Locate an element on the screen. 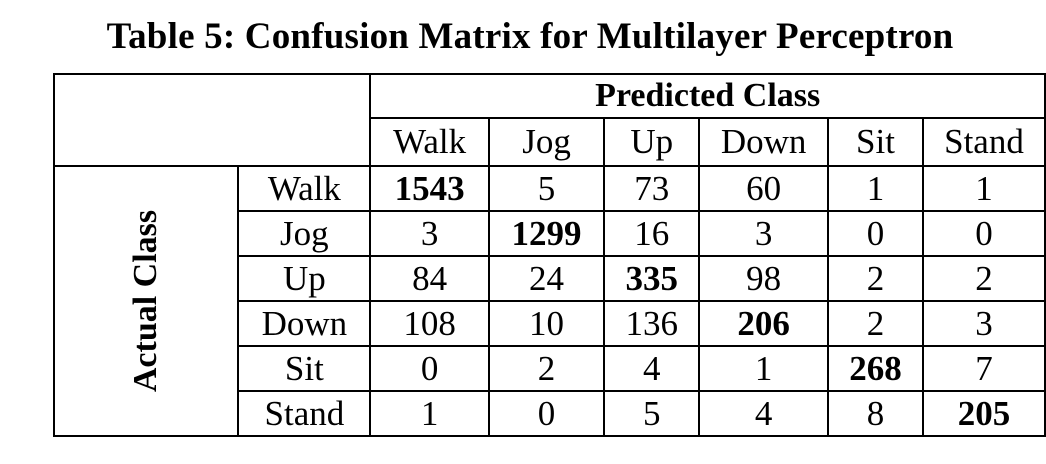  table-cell: 7 is located at coordinates (983, 368).